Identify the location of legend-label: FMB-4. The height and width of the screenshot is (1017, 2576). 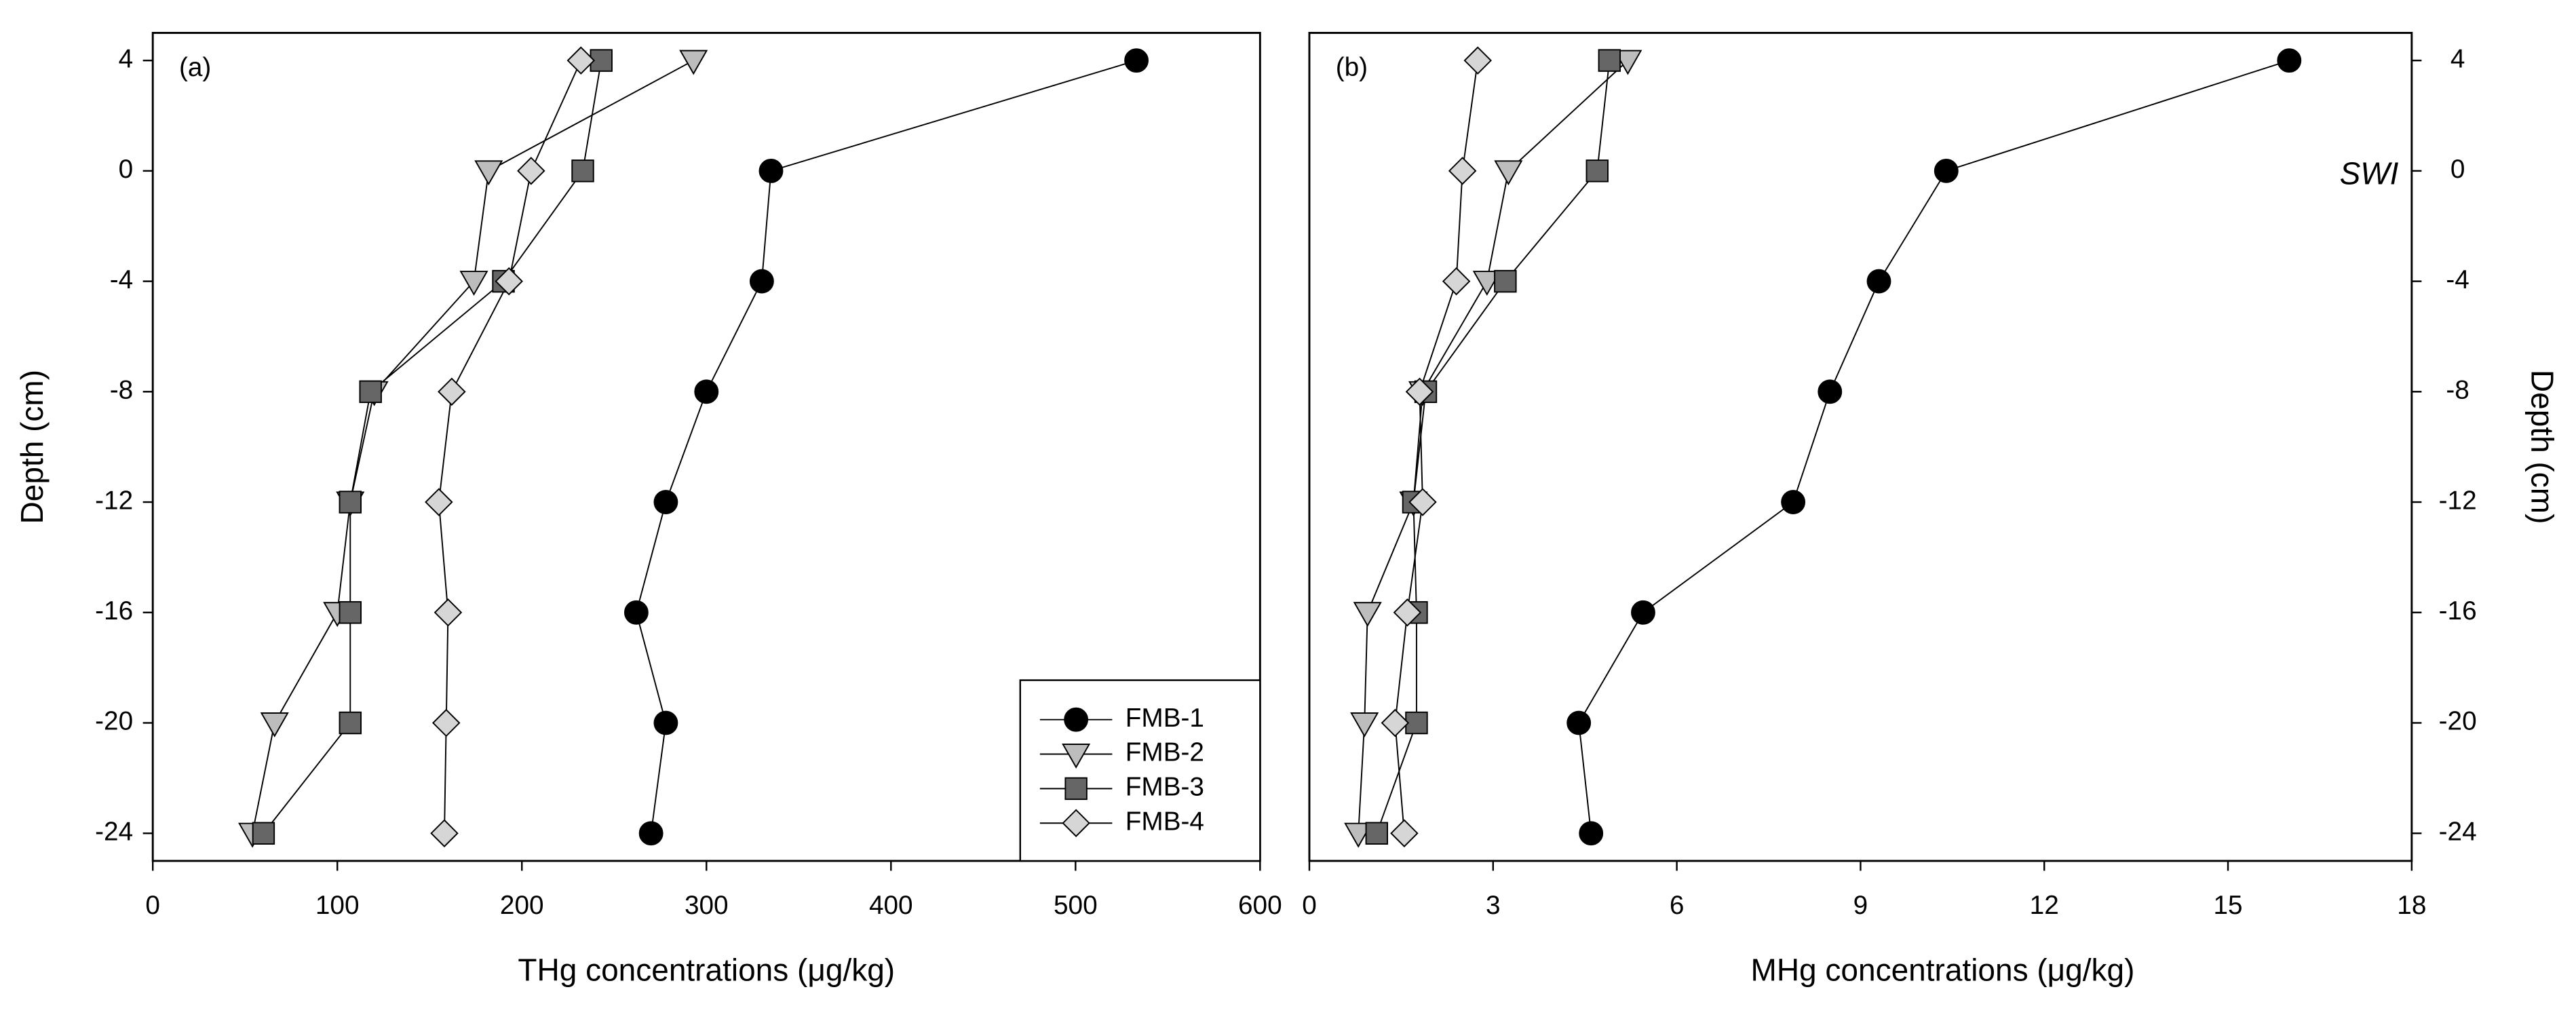
(1165, 821).